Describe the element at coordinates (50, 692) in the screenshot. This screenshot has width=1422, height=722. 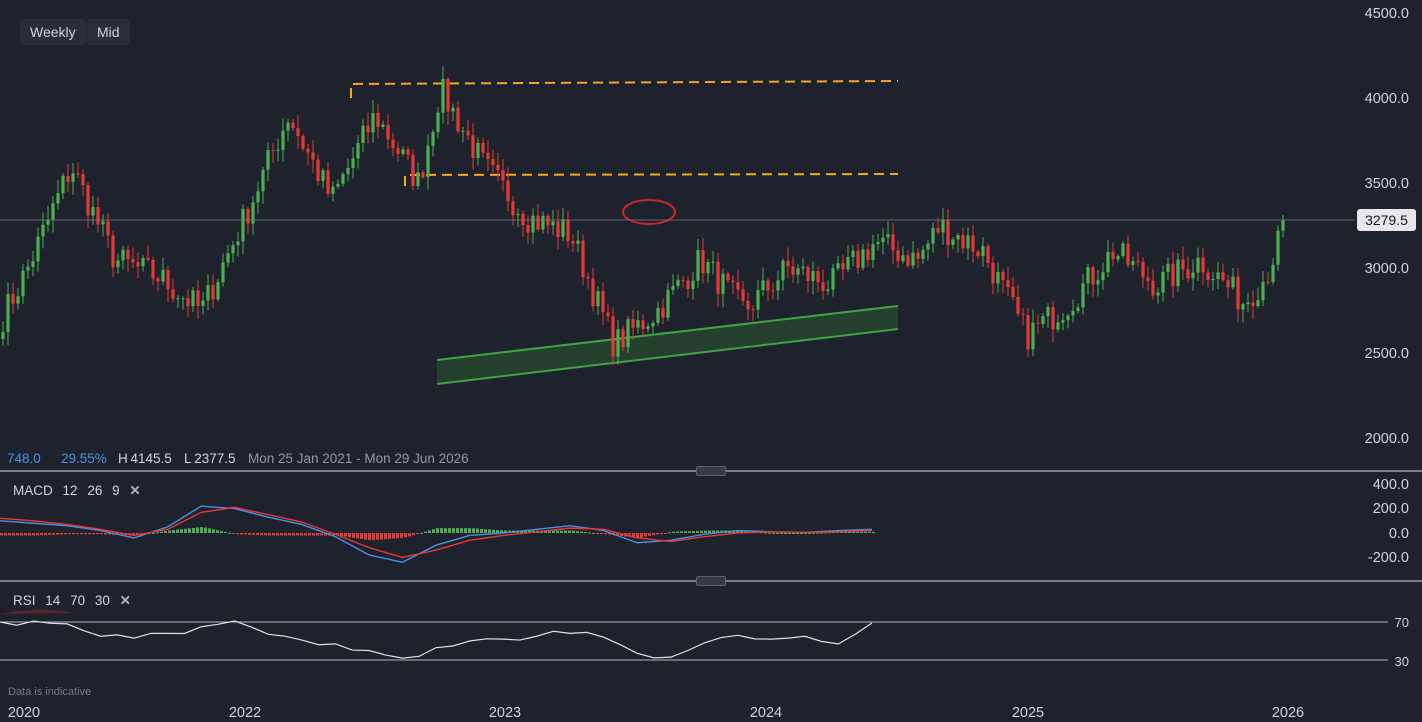
I see `data-disclaimer: Data is indicative` at that location.